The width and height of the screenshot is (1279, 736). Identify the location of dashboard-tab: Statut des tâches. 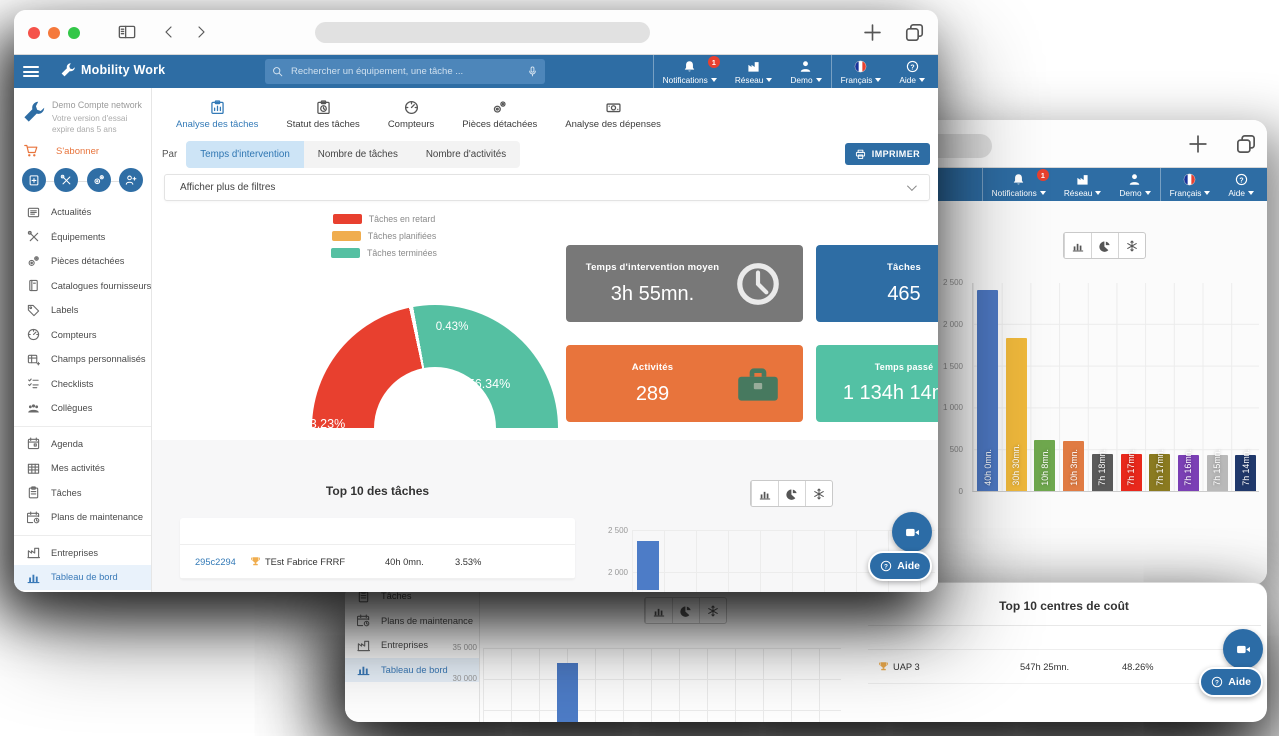
(322, 115).